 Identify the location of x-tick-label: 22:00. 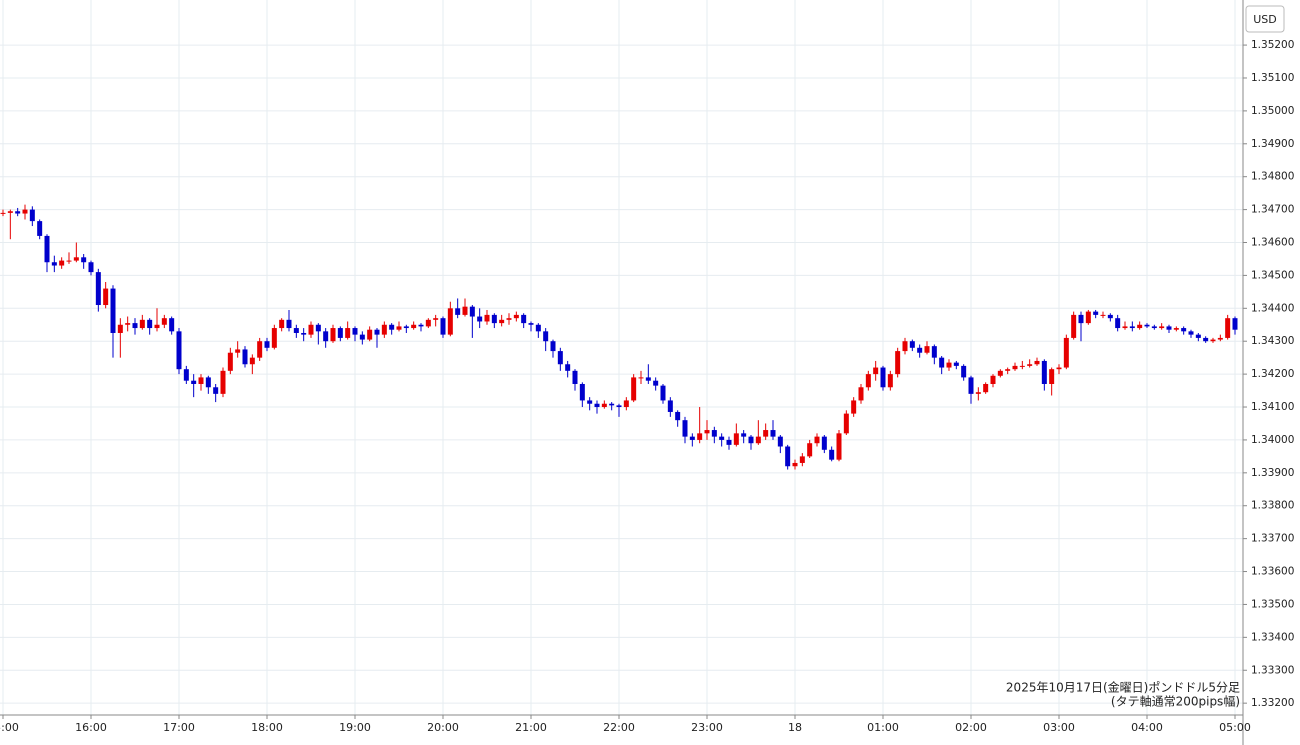
(619, 727).